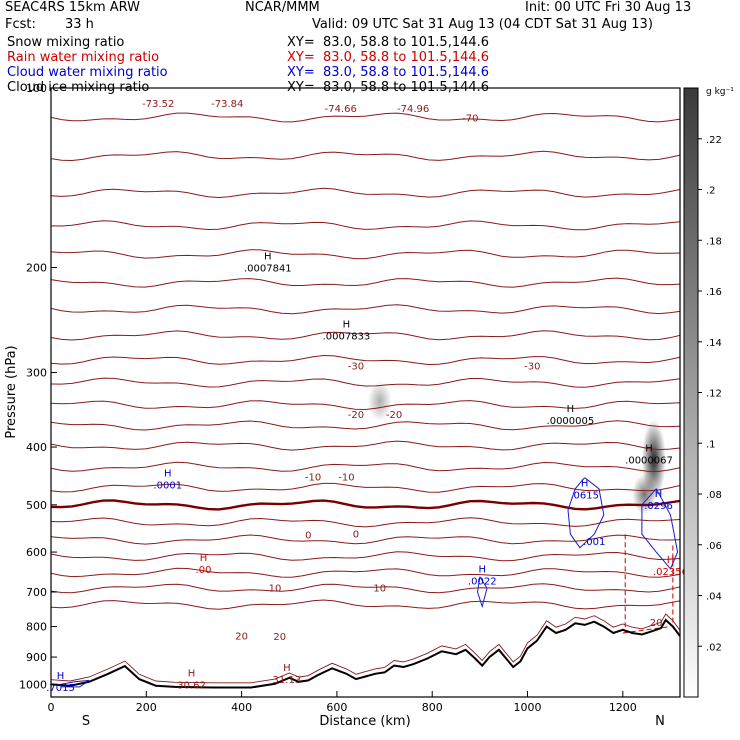  I want to click on x-axis-north-label: N, so click(660, 721).